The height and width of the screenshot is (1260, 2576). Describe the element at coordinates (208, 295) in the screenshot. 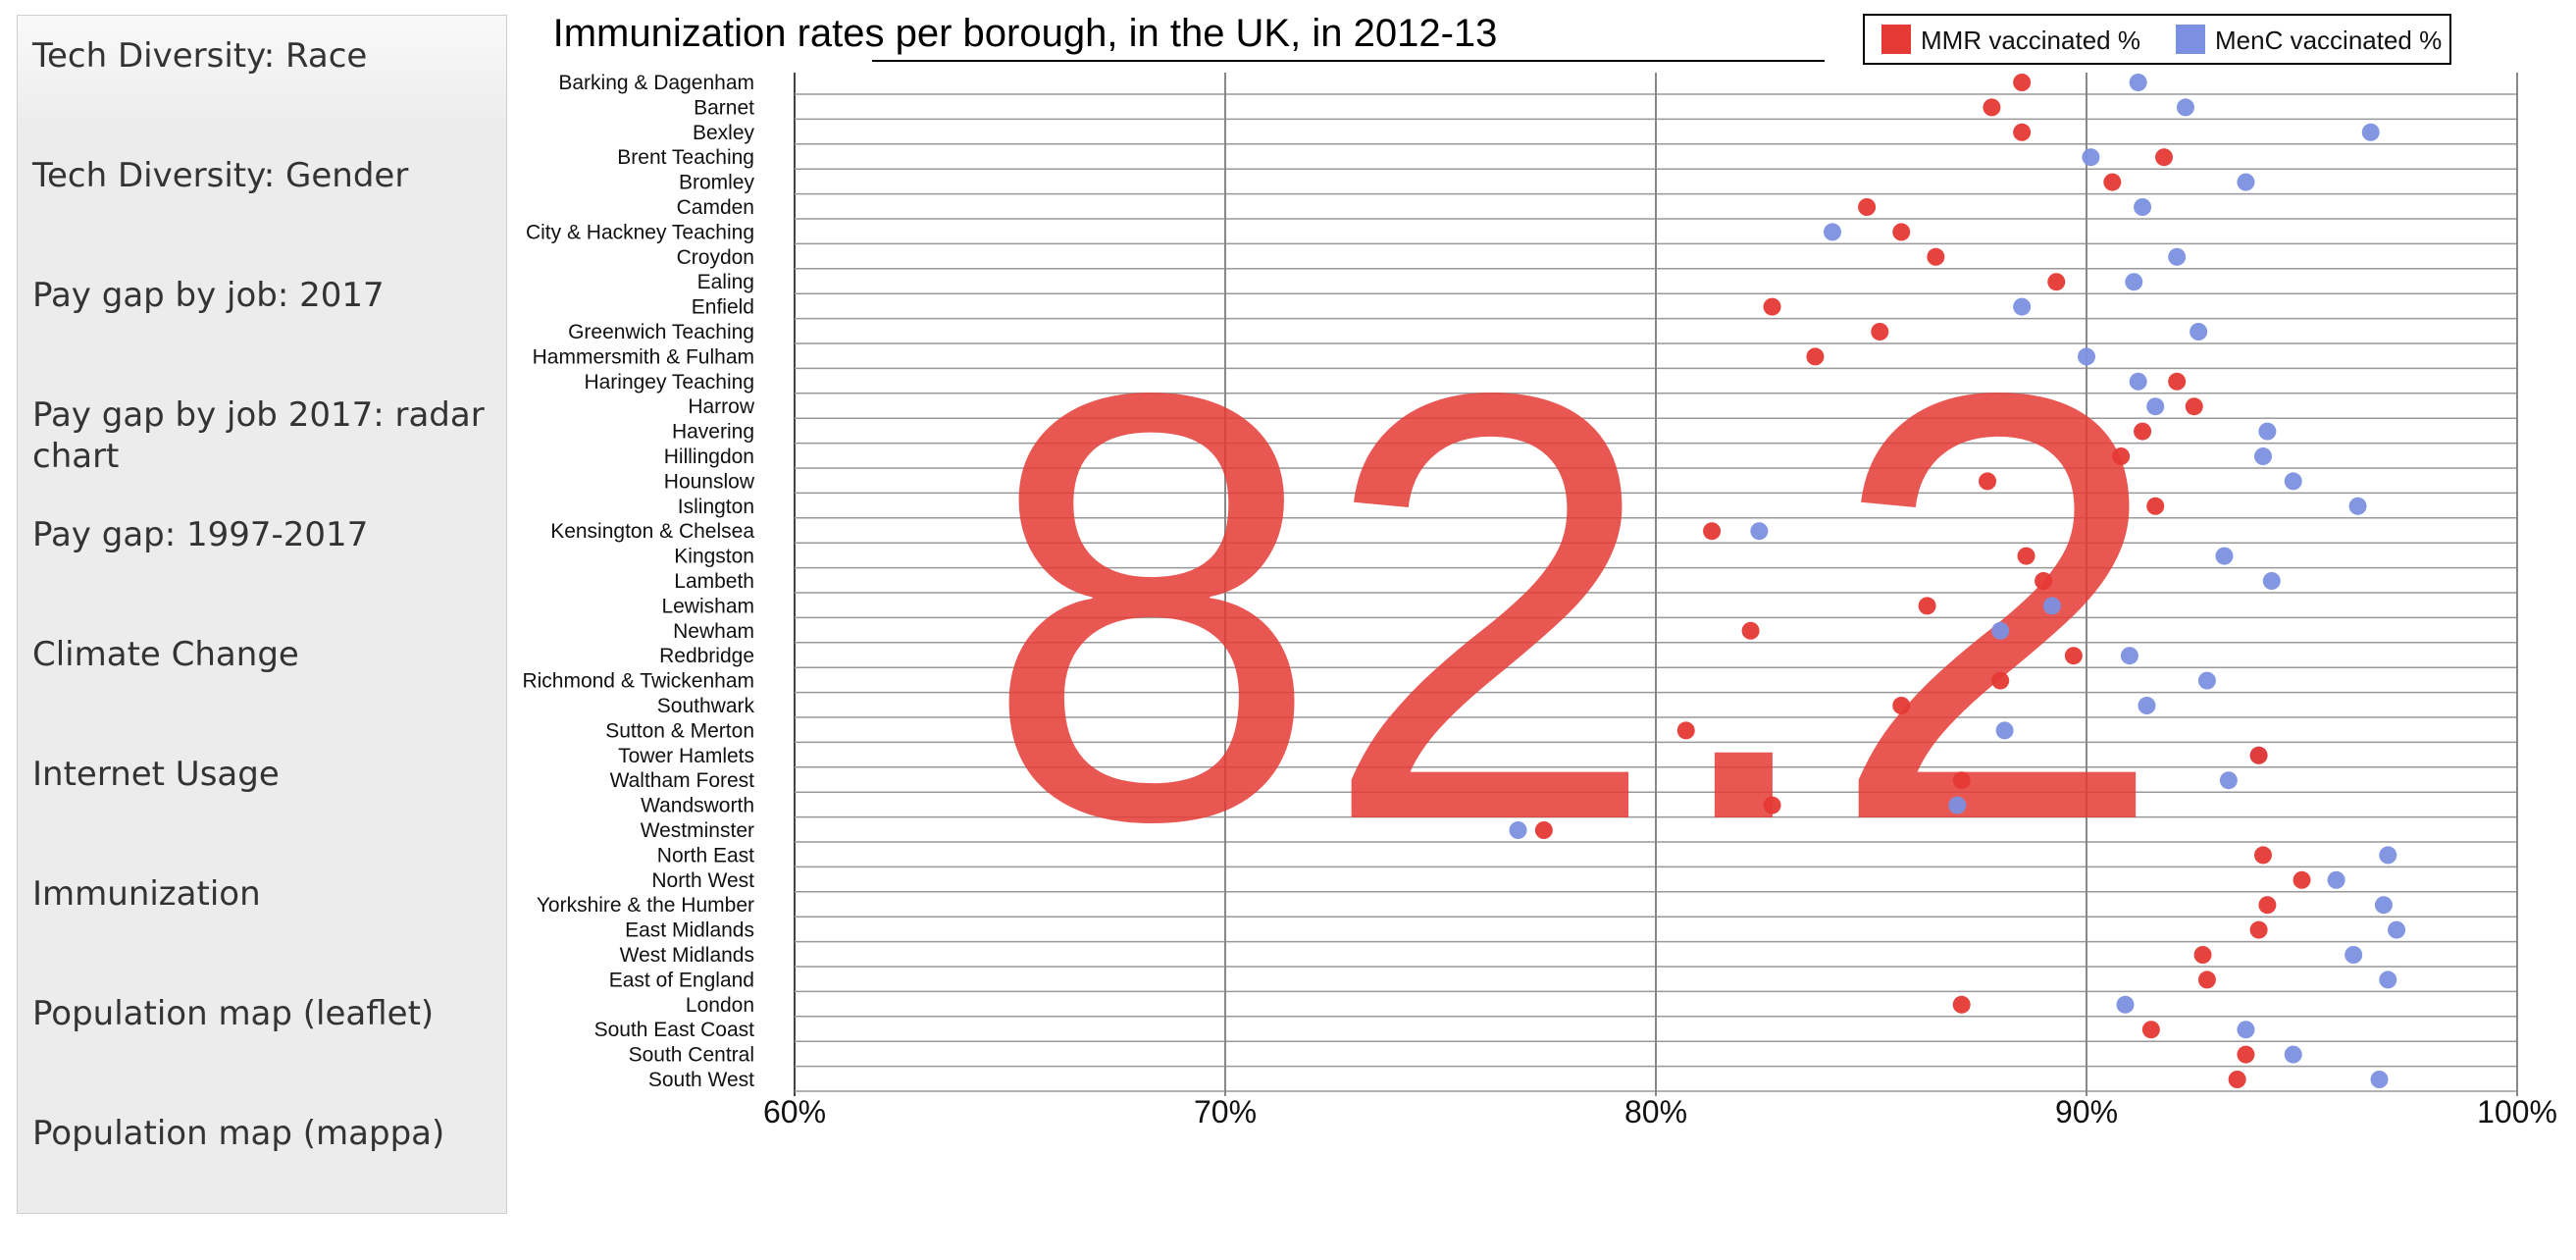

I see `nav-item-pay-gap-by-job-2017: Pay gap by job: 2017` at that location.